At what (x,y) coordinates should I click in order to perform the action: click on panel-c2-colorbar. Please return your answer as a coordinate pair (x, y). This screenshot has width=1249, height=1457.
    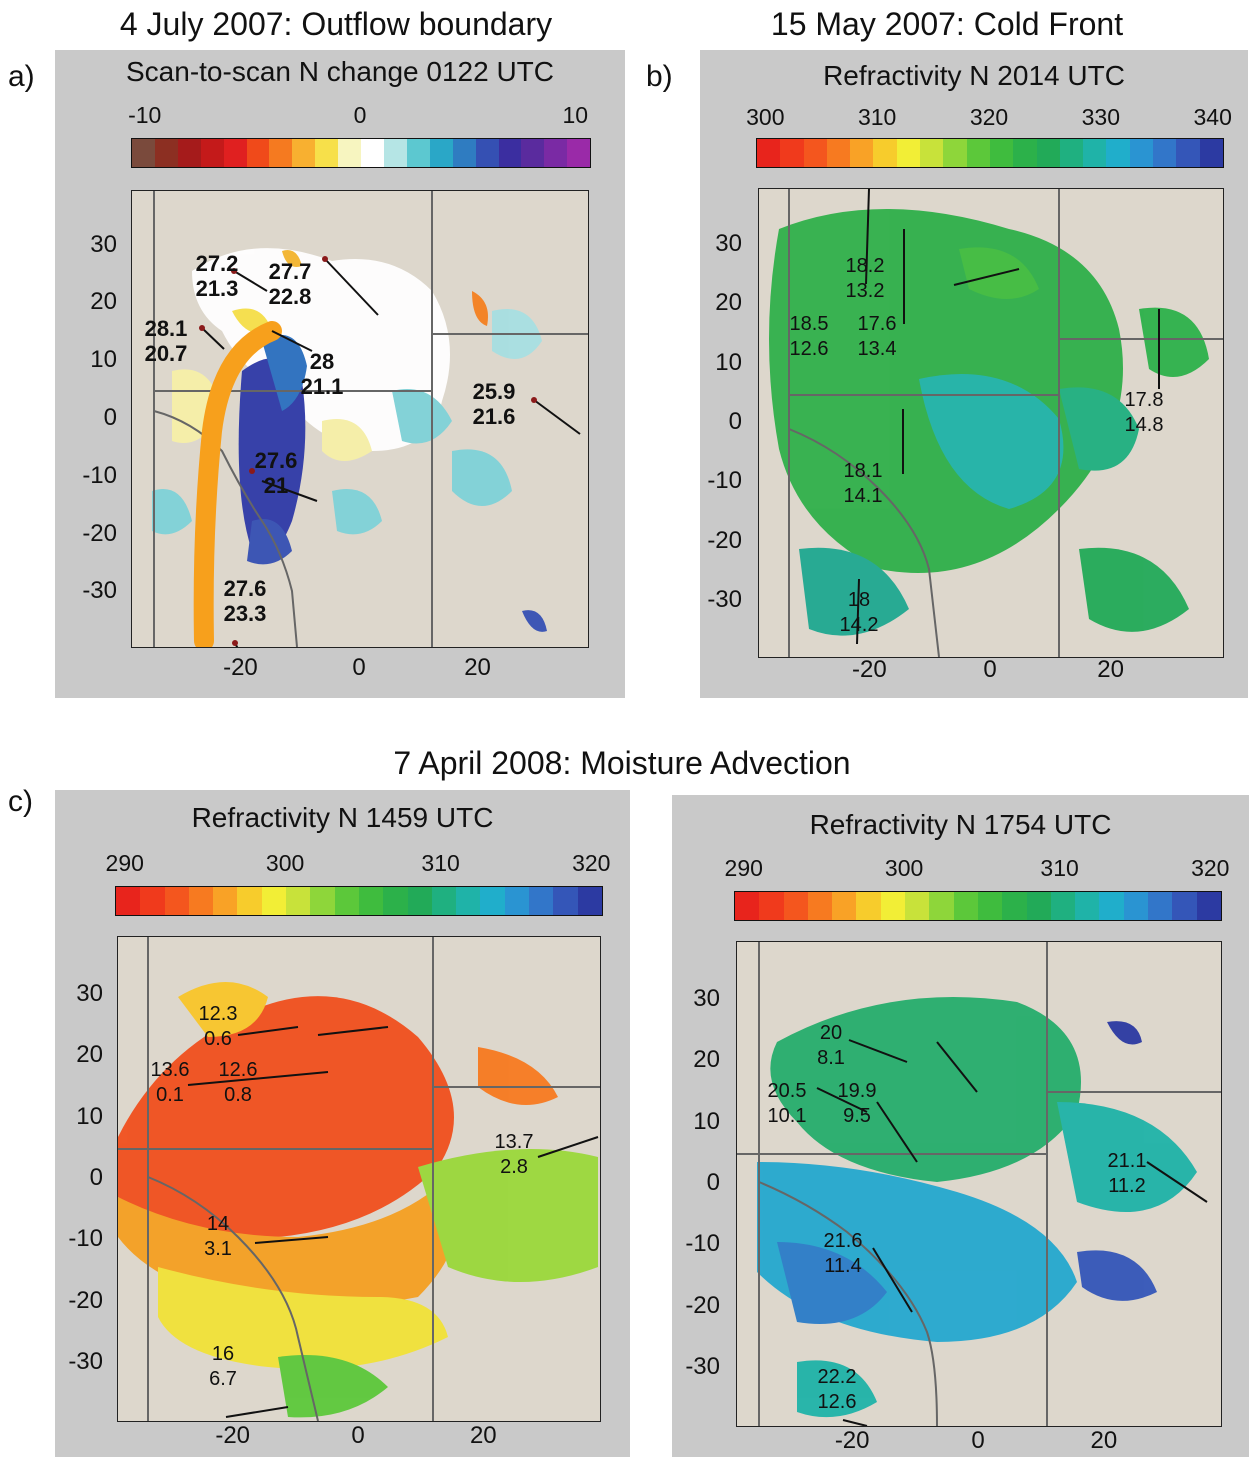
    Looking at the image, I should click on (978, 906).